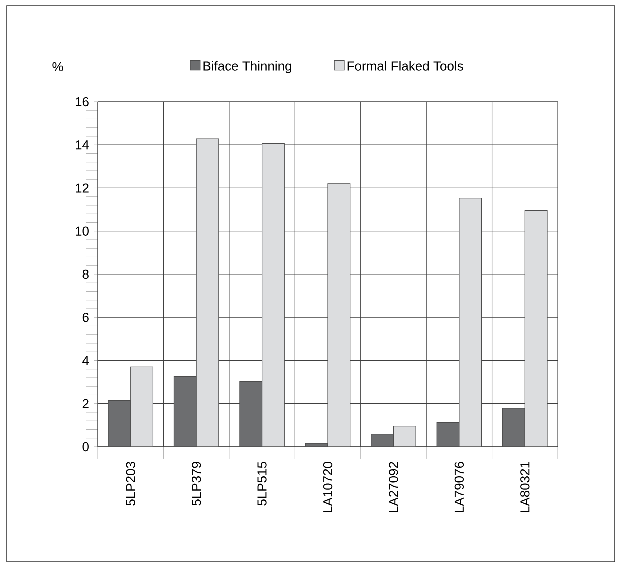 This screenshot has height=568, width=622. I want to click on x-tick-label: LA10720, so click(328, 487).